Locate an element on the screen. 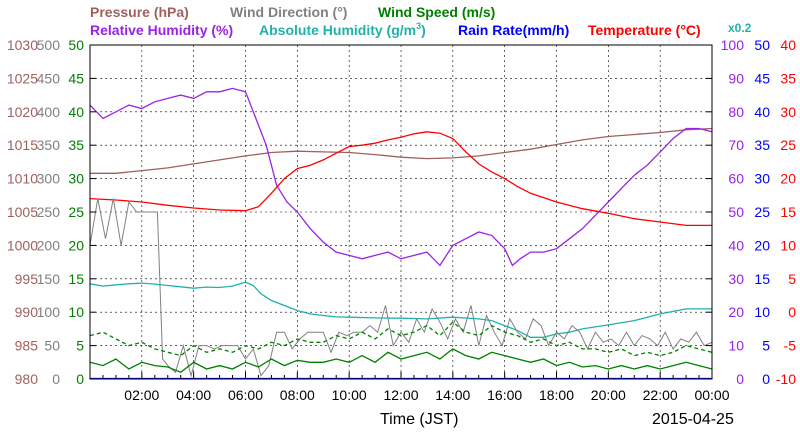 This screenshot has width=800, height=434. y-tick-label: 980 is located at coordinates (27, 379).